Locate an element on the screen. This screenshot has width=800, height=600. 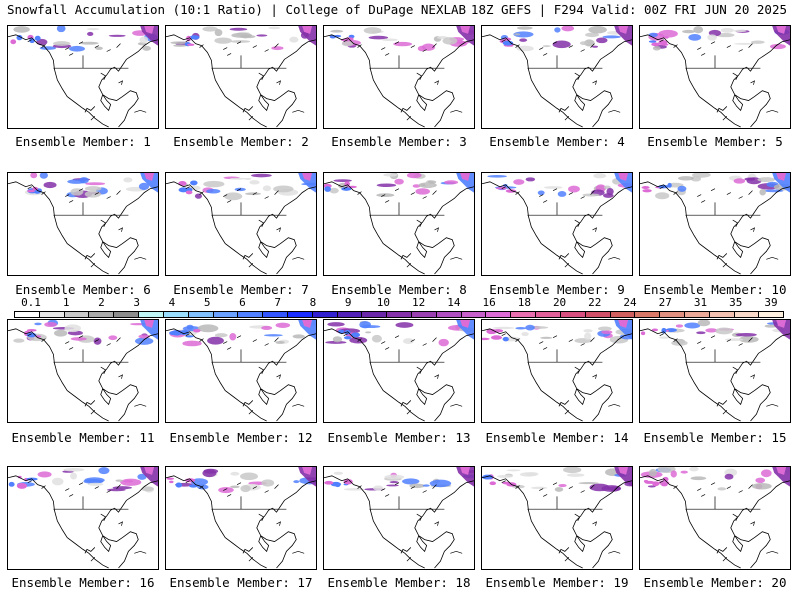
colorbar-tick-label: 27 is located at coordinates (665, 302).